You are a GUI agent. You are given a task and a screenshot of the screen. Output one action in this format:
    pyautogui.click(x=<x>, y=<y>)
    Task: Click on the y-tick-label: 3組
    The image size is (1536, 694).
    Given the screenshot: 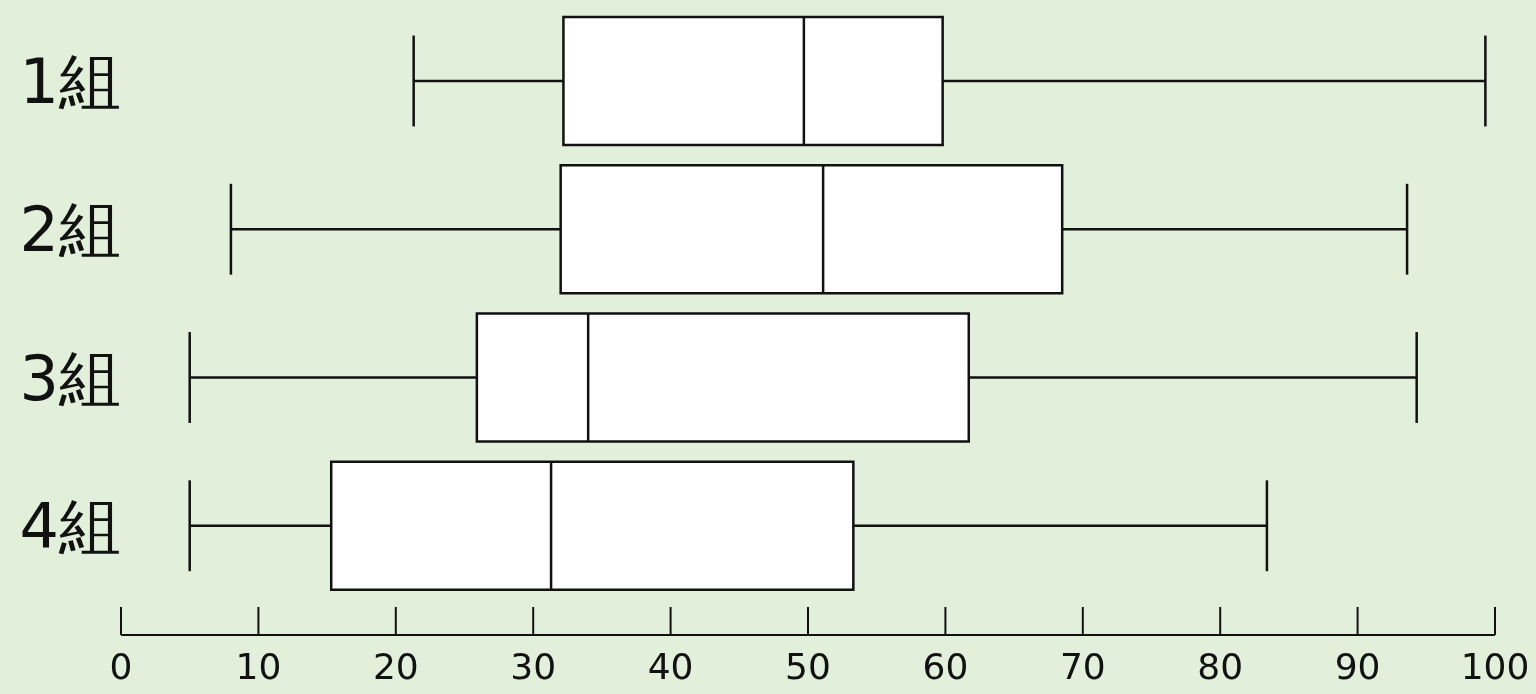 What is the action you would take?
    pyautogui.click(x=70, y=378)
    